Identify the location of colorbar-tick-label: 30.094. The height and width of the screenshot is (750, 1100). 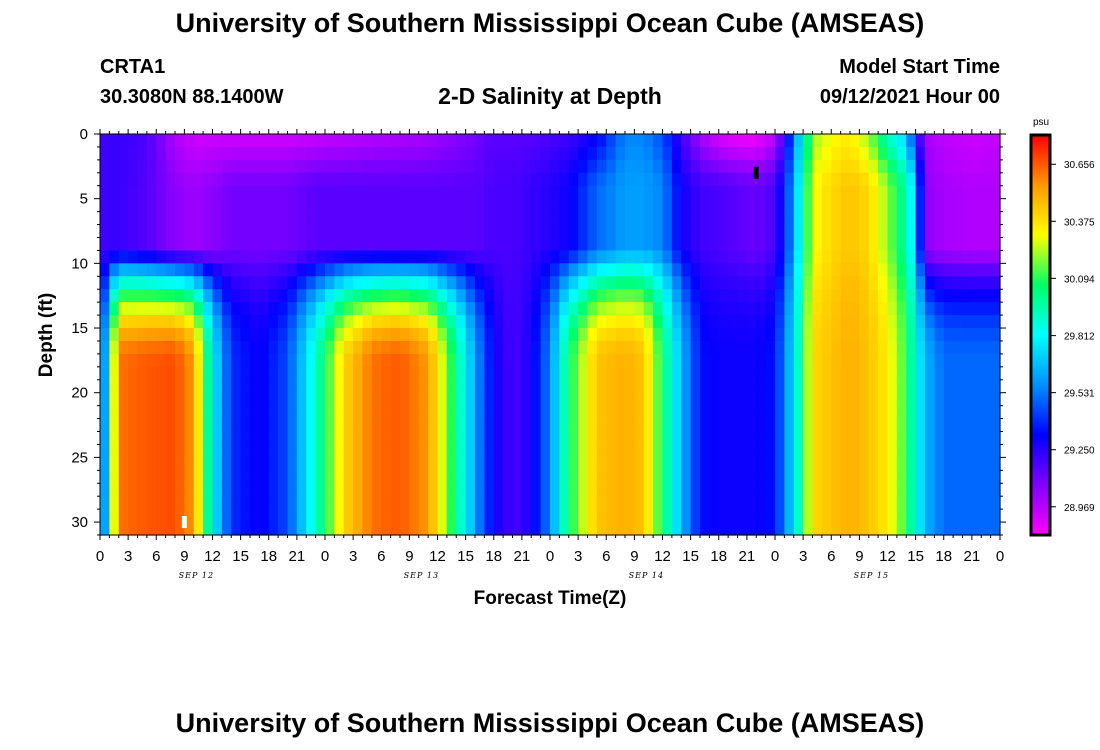
(1079, 279).